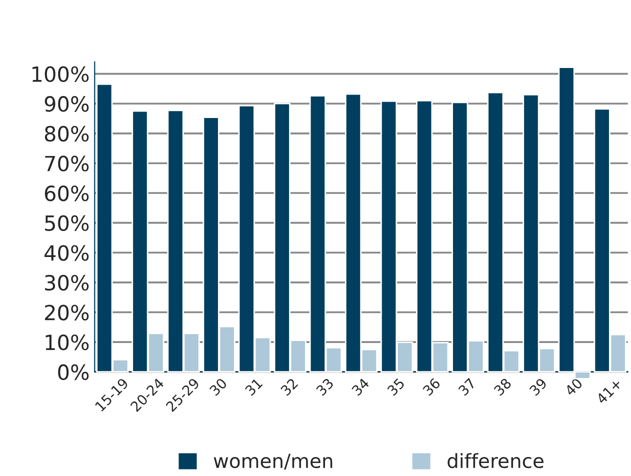 The height and width of the screenshot is (476, 631). What do you see at coordinates (573, 387) in the screenshot?
I see `x-tick-label: 40` at bounding box center [573, 387].